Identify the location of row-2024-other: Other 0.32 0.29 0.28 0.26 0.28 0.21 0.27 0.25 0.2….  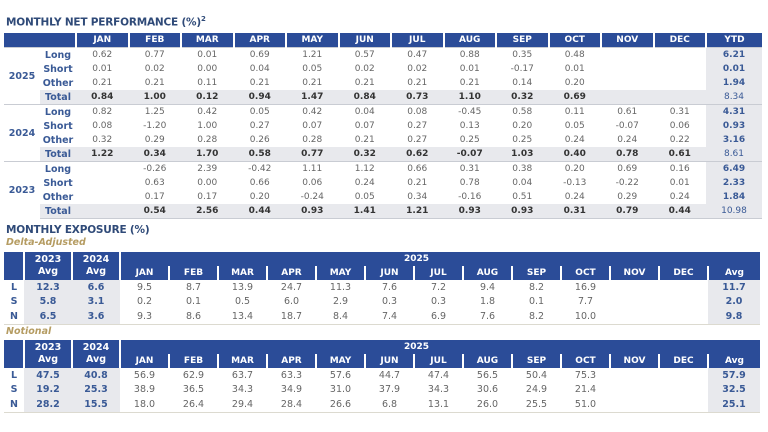
(383, 140).